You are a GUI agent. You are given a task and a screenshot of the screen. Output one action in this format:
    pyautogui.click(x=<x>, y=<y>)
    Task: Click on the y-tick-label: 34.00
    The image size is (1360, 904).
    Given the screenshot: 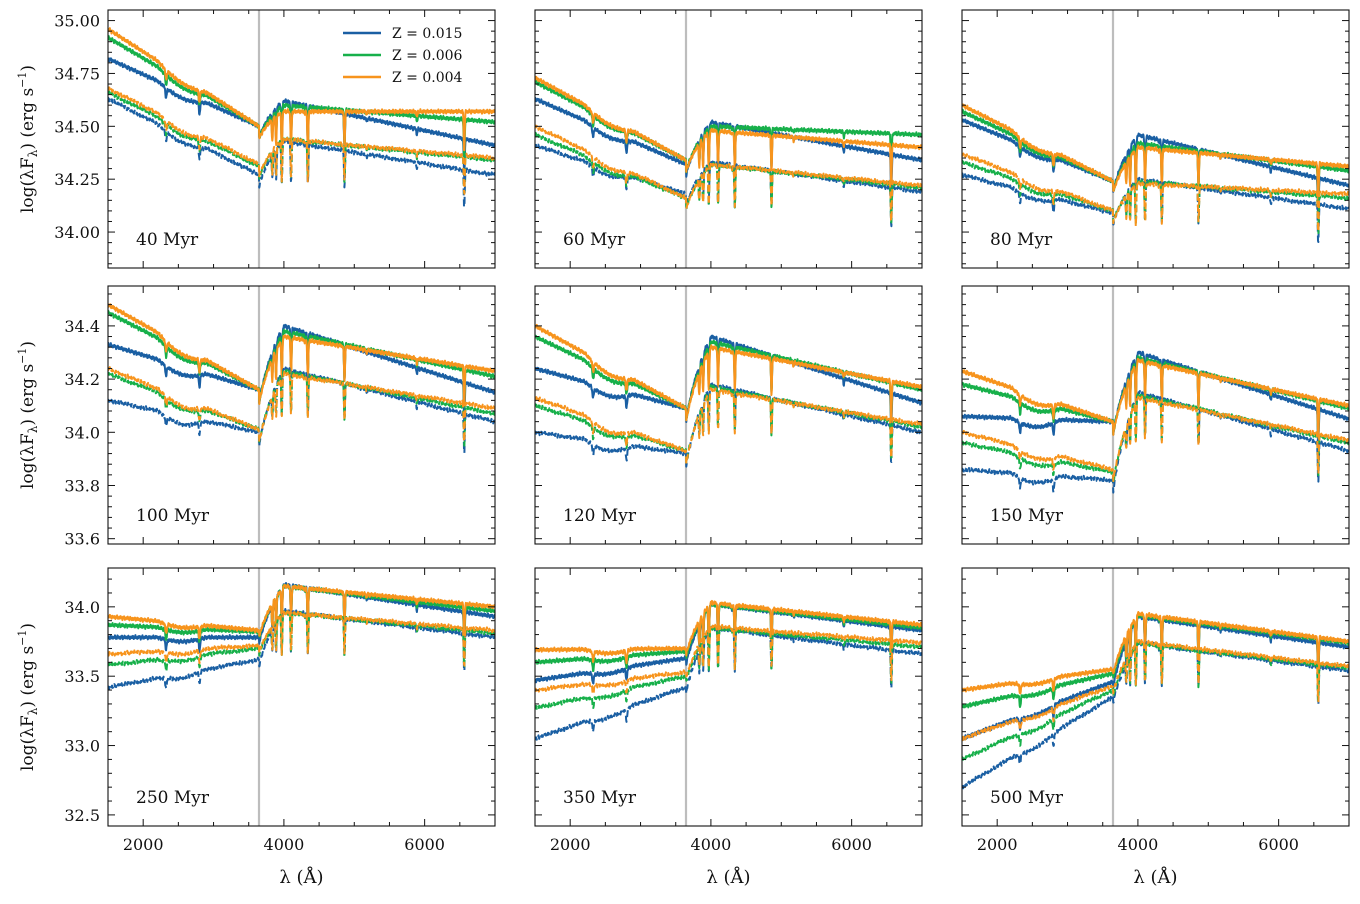 What is the action you would take?
    pyautogui.click(x=77, y=232)
    